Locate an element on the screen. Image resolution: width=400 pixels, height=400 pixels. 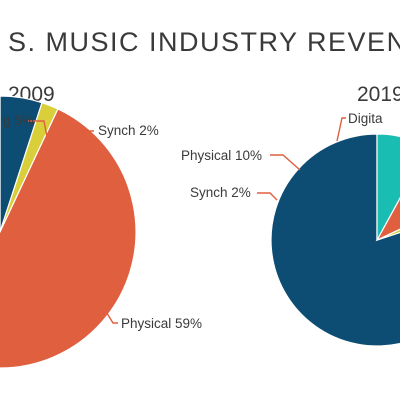
leader-line-2019-synch is located at coordinates (267, 196).